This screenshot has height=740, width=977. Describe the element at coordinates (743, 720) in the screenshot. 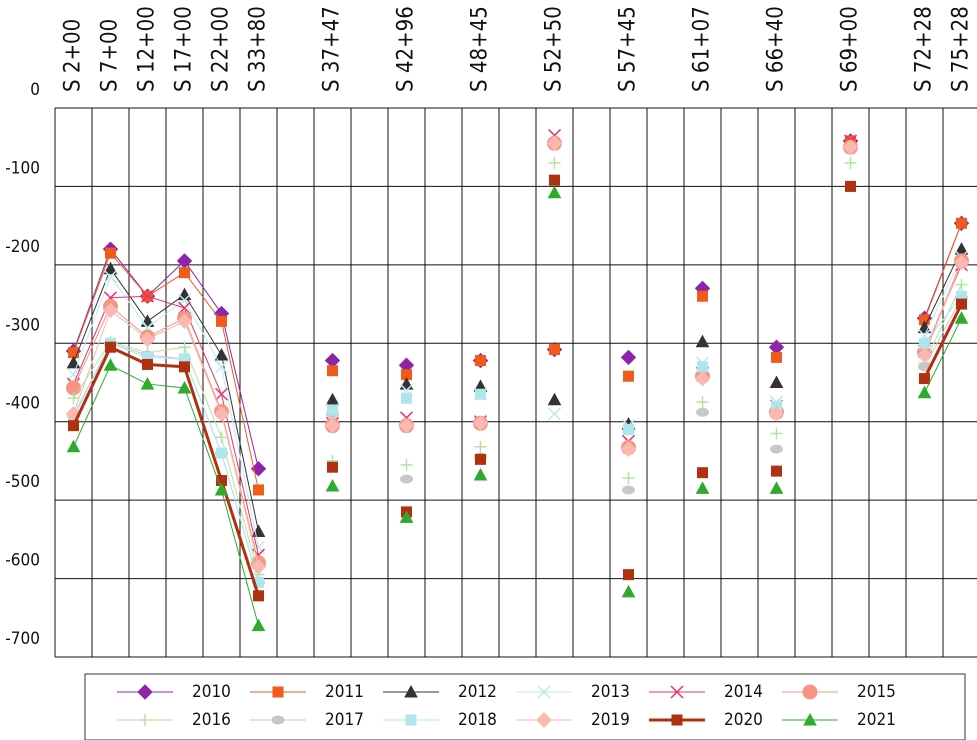

I see `legend-label: 2020` at that location.